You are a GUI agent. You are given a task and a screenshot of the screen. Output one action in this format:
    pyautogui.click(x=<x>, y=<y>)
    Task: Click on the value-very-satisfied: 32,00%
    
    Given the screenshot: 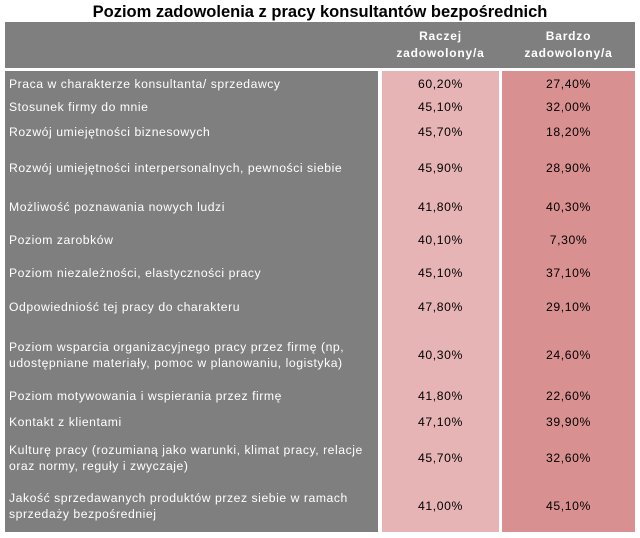 What is the action you would take?
    pyautogui.click(x=568, y=107)
    